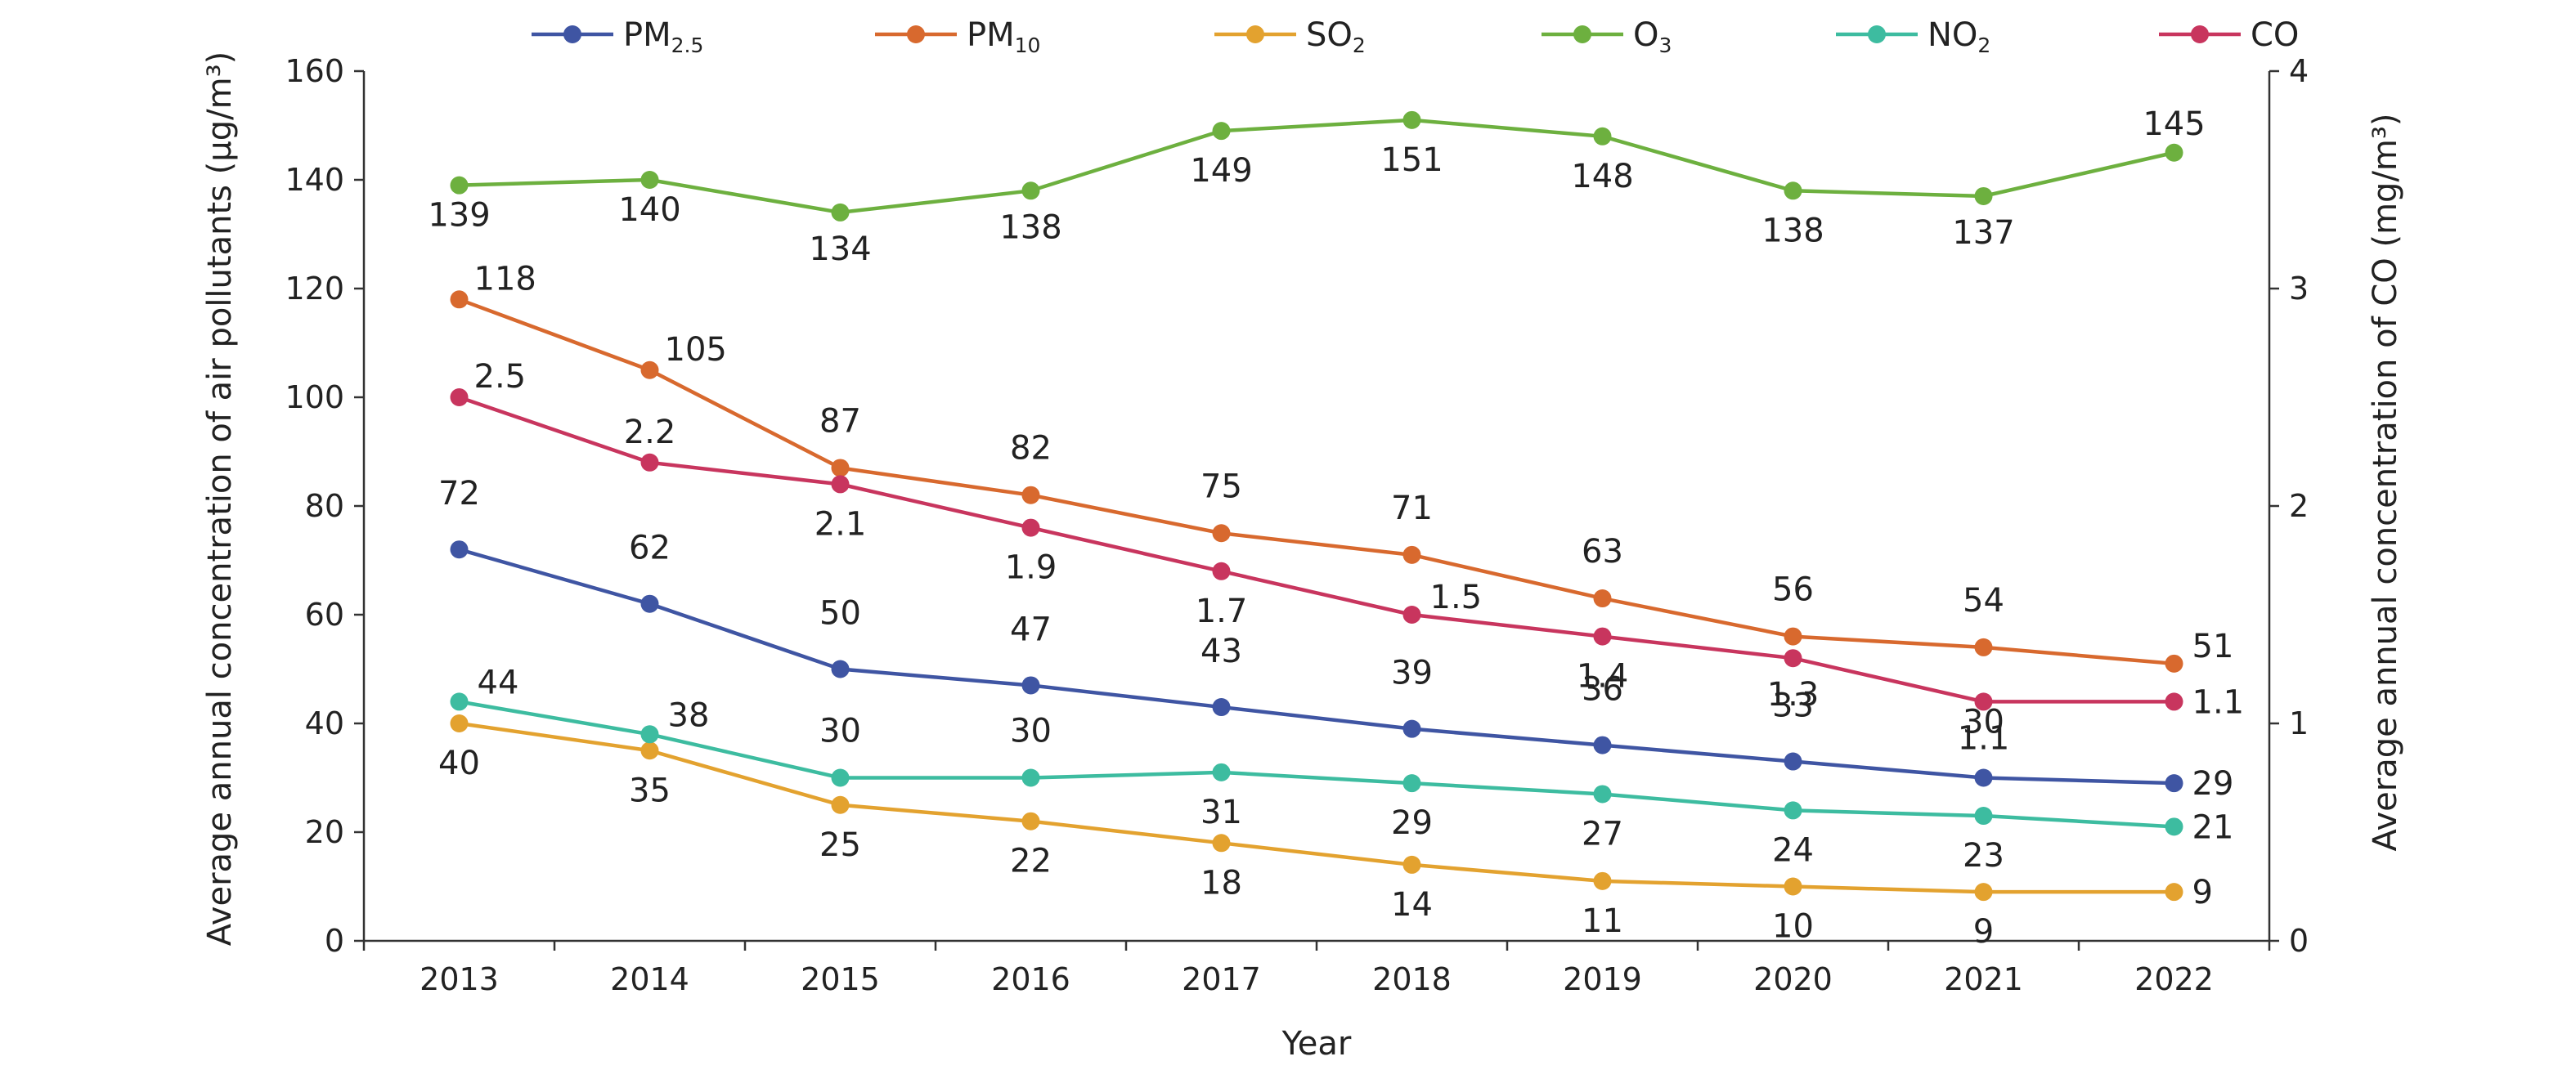  What do you see at coordinates (840, 249) in the screenshot?
I see `data-label-o3: 134` at bounding box center [840, 249].